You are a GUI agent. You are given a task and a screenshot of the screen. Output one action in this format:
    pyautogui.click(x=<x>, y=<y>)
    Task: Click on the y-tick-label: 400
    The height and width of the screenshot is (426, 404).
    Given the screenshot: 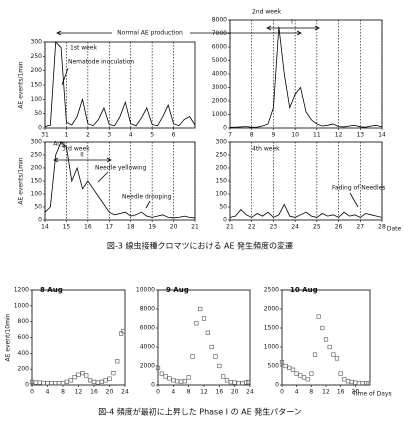 What is the action you would take?
    pyautogui.click(x=24, y=353)
    